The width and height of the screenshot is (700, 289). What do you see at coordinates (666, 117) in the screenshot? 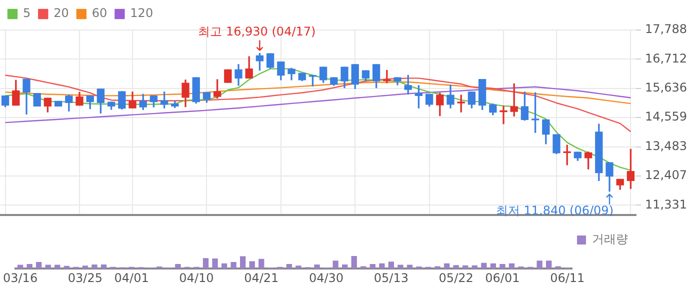
I see `y-tick-label: 14,559` at bounding box center [666, 117].